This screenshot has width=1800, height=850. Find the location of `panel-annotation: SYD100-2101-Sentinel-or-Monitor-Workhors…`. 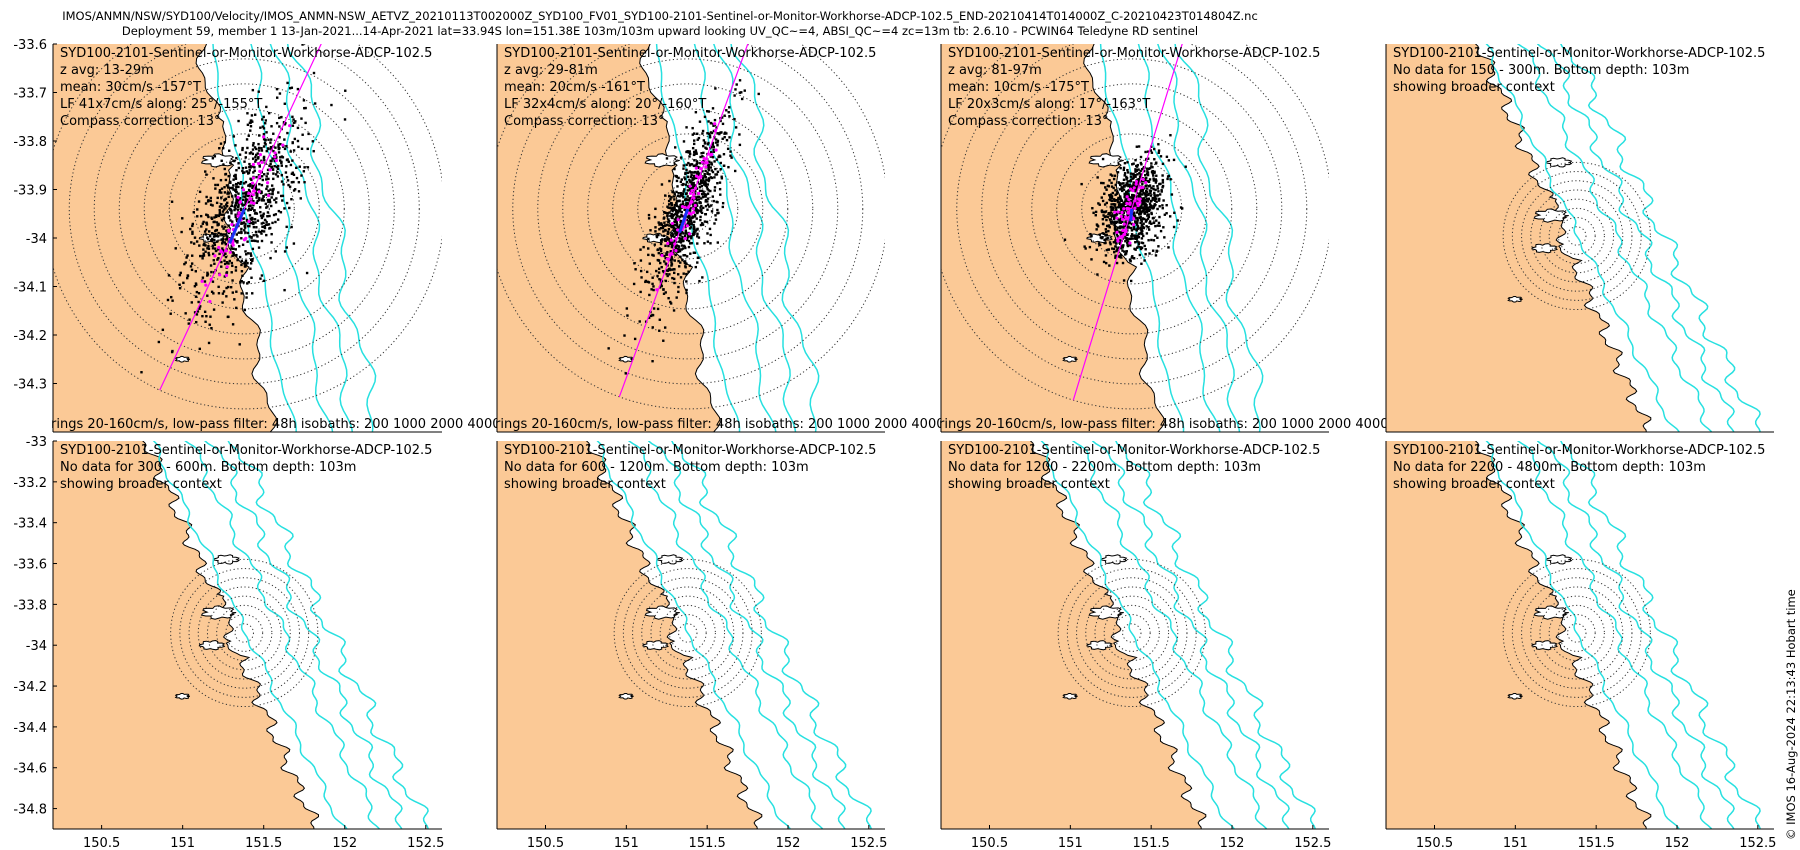

panel-annotation: SYD100-2101-Sentinel-or-Monitor-Workhors… is located at coordinates (246, 450).